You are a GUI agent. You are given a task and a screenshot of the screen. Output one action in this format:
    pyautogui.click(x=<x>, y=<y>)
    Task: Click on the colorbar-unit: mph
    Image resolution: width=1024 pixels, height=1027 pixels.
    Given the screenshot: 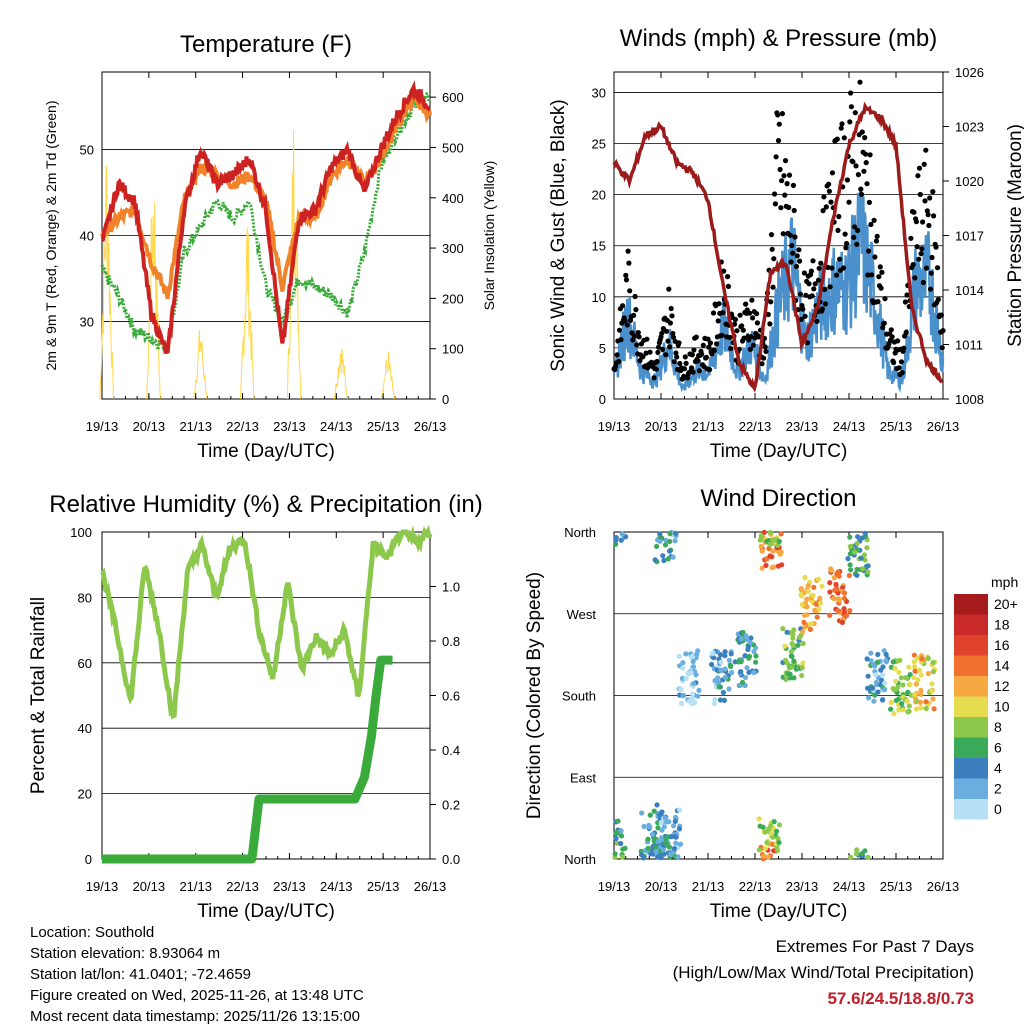 What is the action you would take?
    pyautogui.click(x=1004, y=582)
    